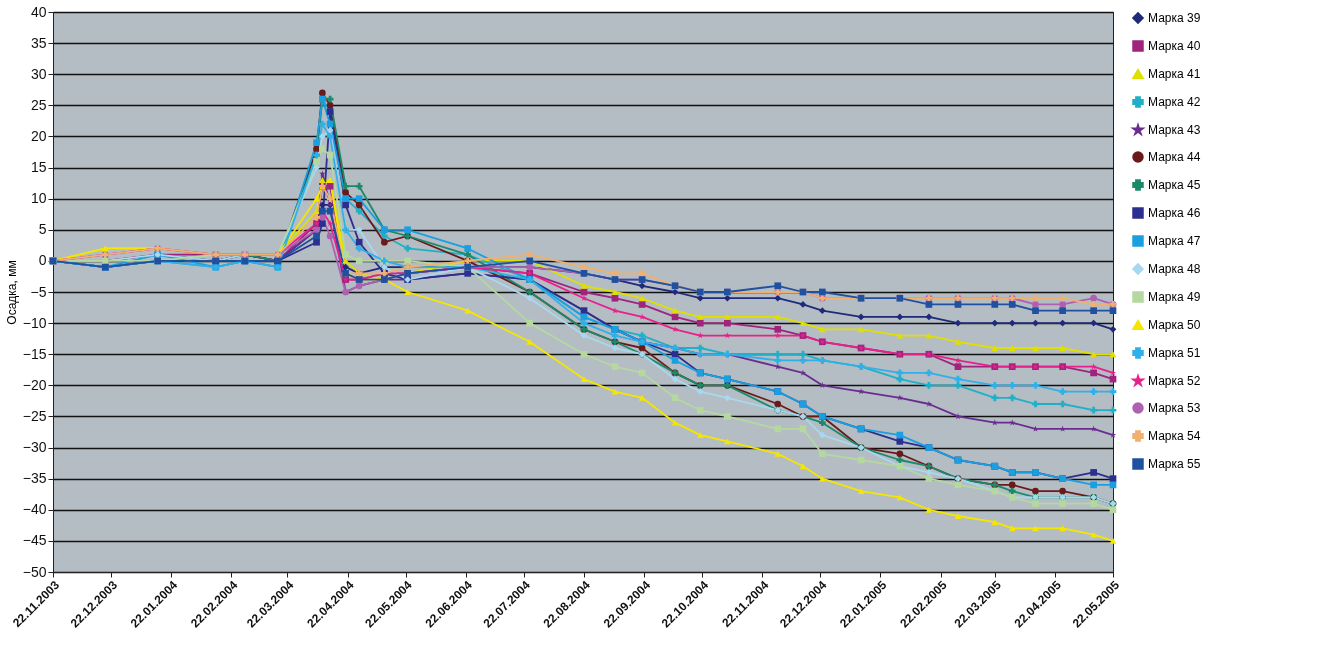 Image resolution: width=1340 pixels, height=651 pixels. I want to click on legend-label: Марка 55, so click(1174, 464).